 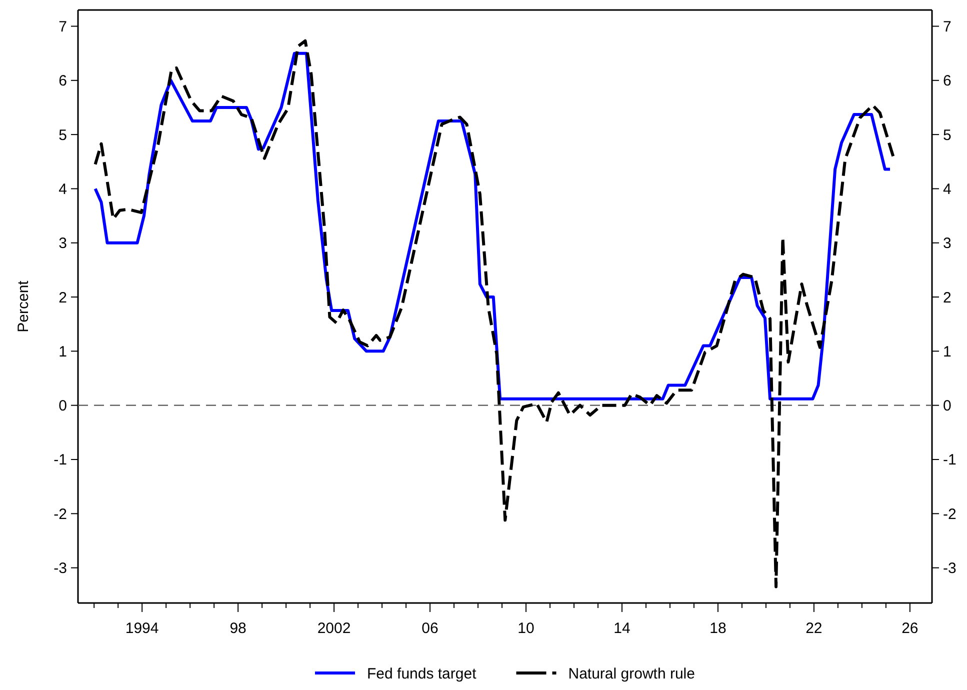 What do you see at coordinates (422, 673) in the screenshot?
I see `legend-label: Fed funds target` at bounding box center [422, 673].